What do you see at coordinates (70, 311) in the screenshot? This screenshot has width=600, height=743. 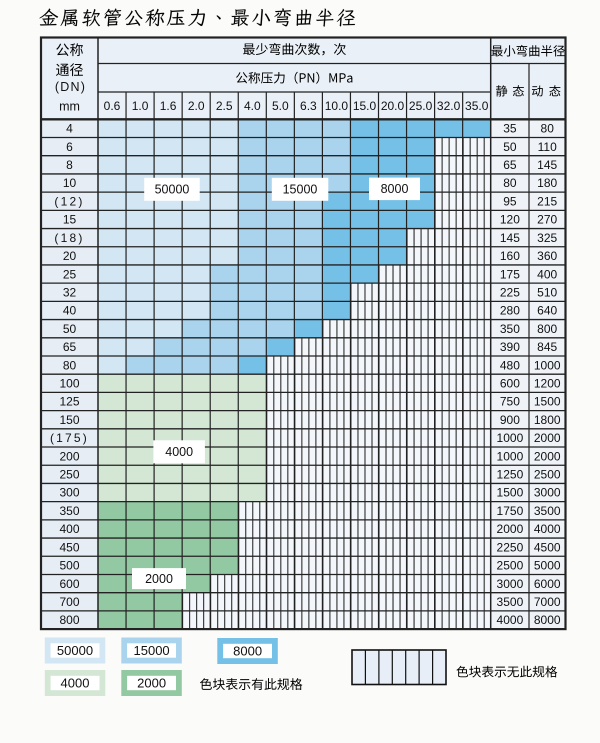 I see `svg-text: 40` at bounding box center [70, 311].